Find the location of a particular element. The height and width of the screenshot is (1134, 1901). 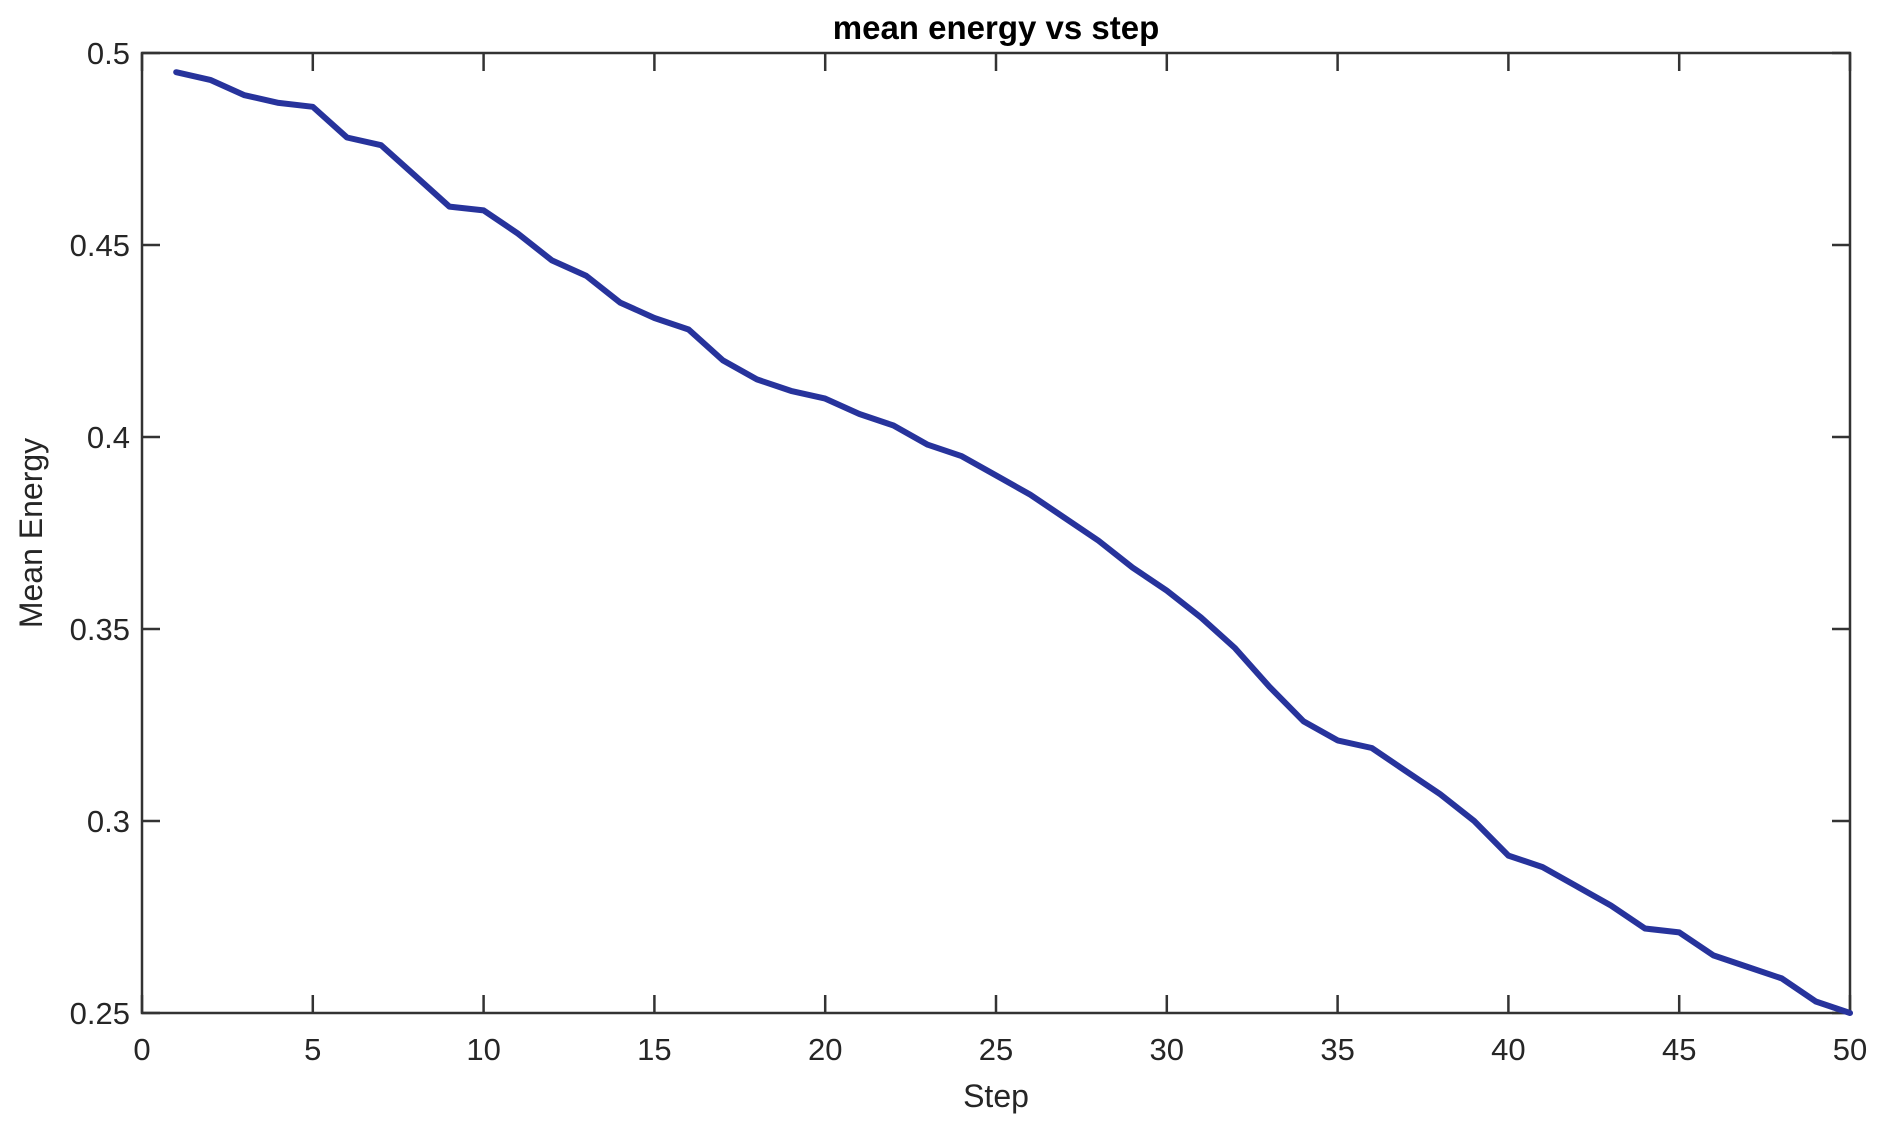

y-tick-label: 0.25 is located at coordinates (100, 1013).